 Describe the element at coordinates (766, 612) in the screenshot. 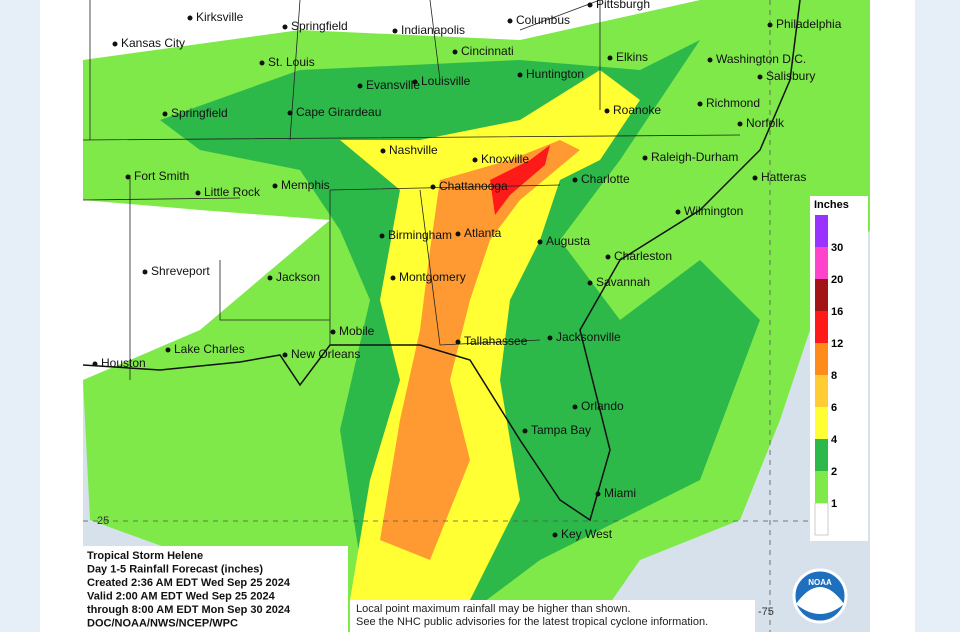

I see `longitude-label: -75` at that location.